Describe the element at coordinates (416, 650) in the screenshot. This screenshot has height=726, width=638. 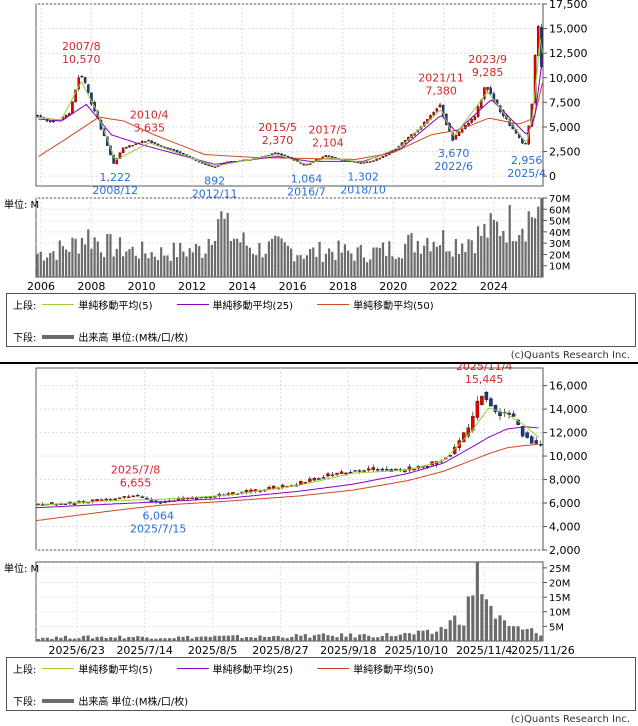
I see `x-tick-label: 2025/10/10` at that location.